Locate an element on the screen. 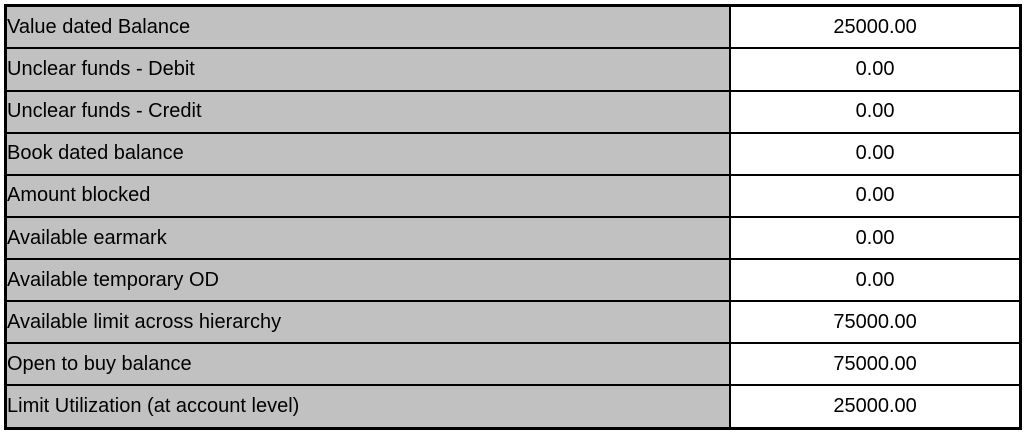  row-label: Available temporary OD is located at coordinates (368, 280).